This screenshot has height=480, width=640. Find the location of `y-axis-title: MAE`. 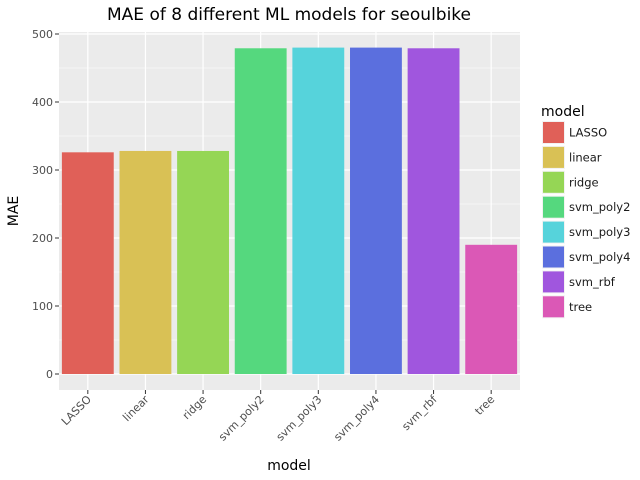

y-axis-title: MAE is located at coordinates (14, 211).